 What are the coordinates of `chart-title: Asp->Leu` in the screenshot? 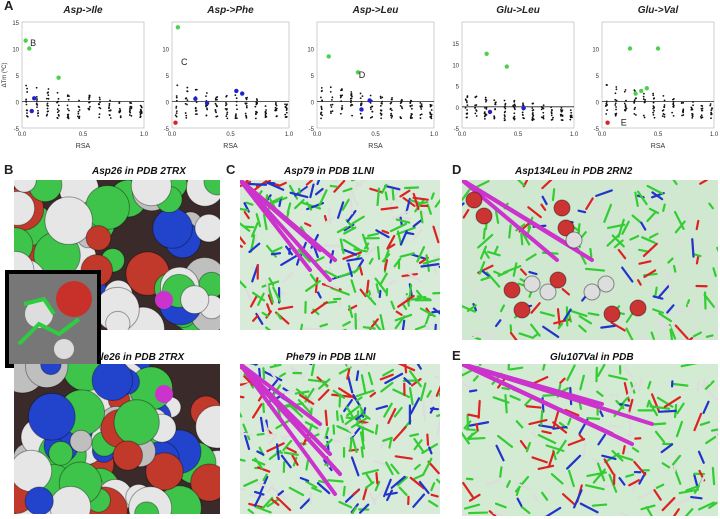 It's located at (375, 10).